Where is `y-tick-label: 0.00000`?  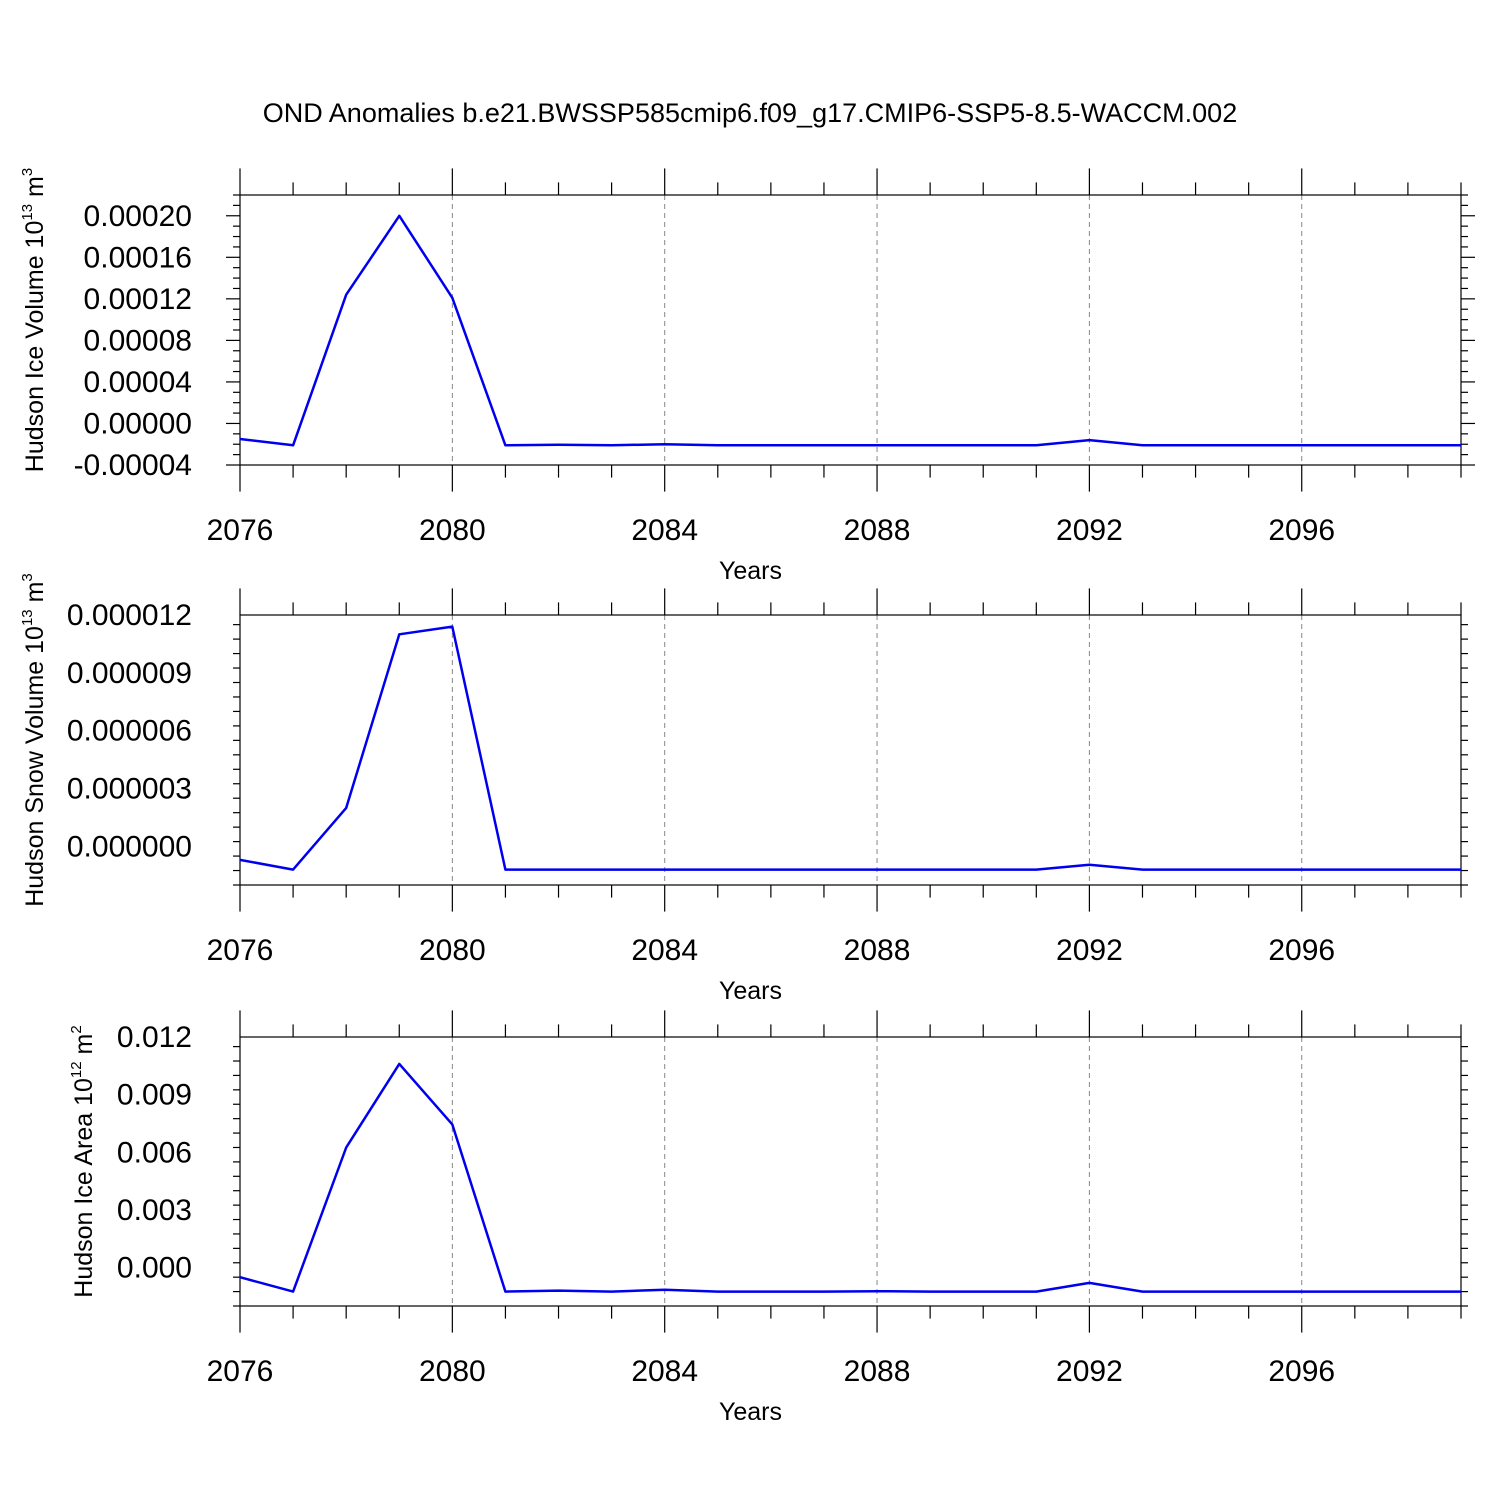
y-tick-label: 0.00000 is located at coordinates (138, 423).